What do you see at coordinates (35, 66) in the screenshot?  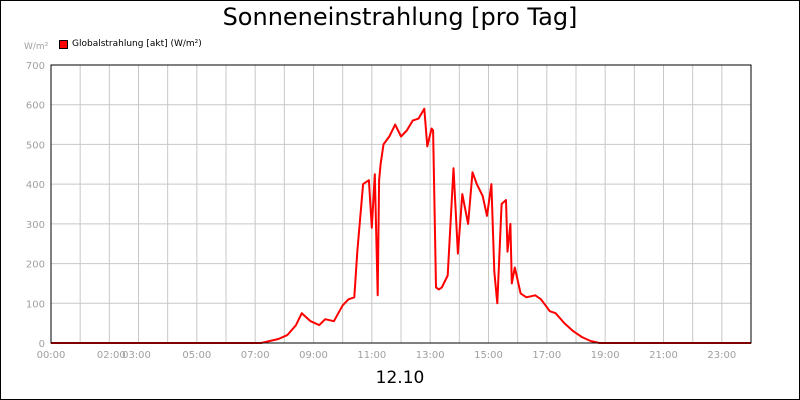 I see `y-tick-label: 700` at bounding box center [35, 66].